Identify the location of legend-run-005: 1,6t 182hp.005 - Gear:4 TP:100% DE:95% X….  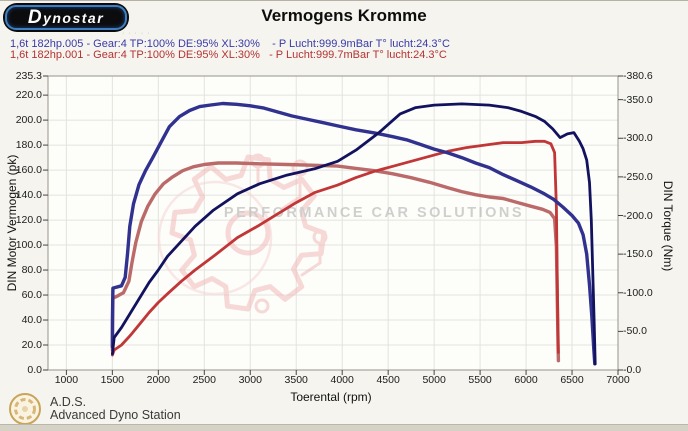
(230, 44).